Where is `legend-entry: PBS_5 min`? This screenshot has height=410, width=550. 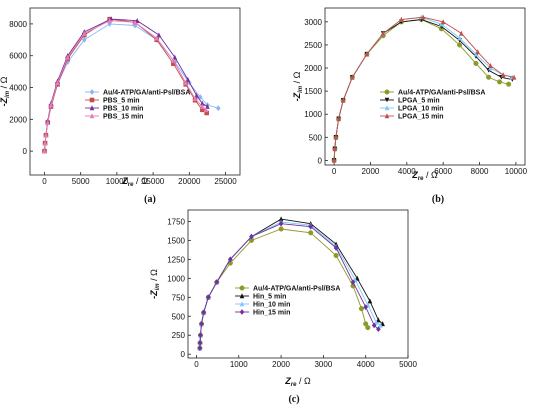 legend-entry: PBS_5 min is located at coordinates (121, 101).